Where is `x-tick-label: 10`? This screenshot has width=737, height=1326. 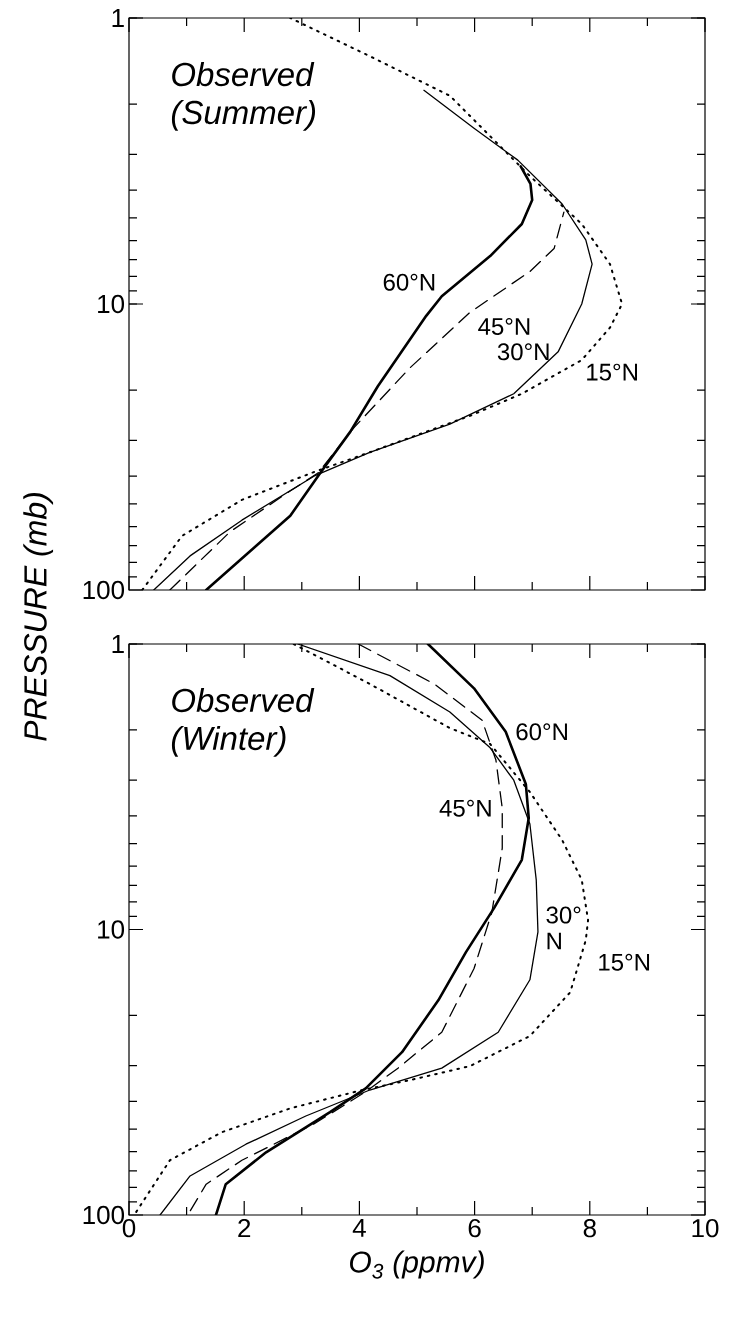
x-tick-label: 10 is located at coordinates (705, 1228).